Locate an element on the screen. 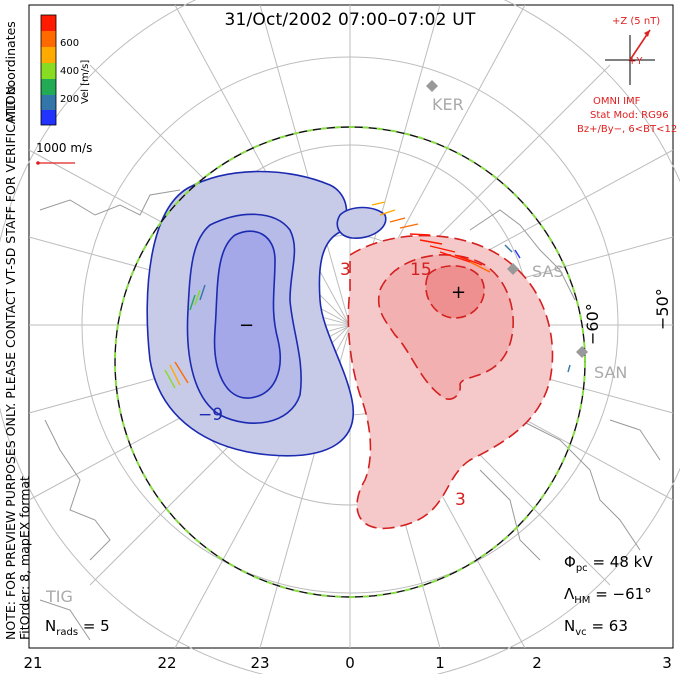 The image size is (680, 674). stat-lambda-hm-value: = −61° is located at coordinates (623, 594).